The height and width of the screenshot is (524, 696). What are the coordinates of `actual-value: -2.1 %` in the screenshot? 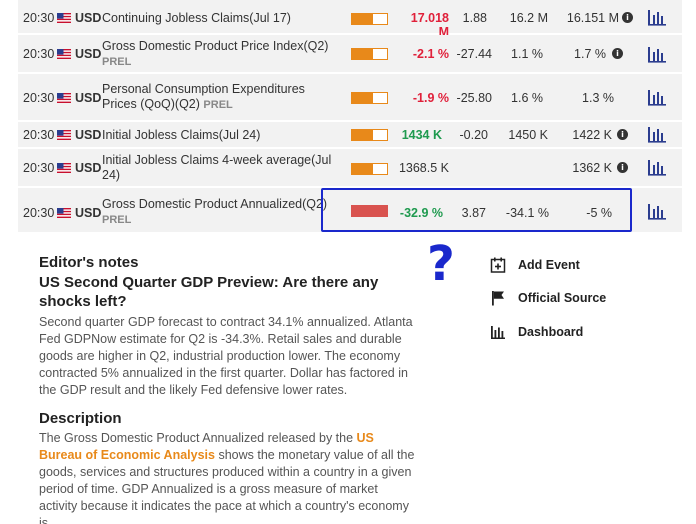 It's located at (430, 54).